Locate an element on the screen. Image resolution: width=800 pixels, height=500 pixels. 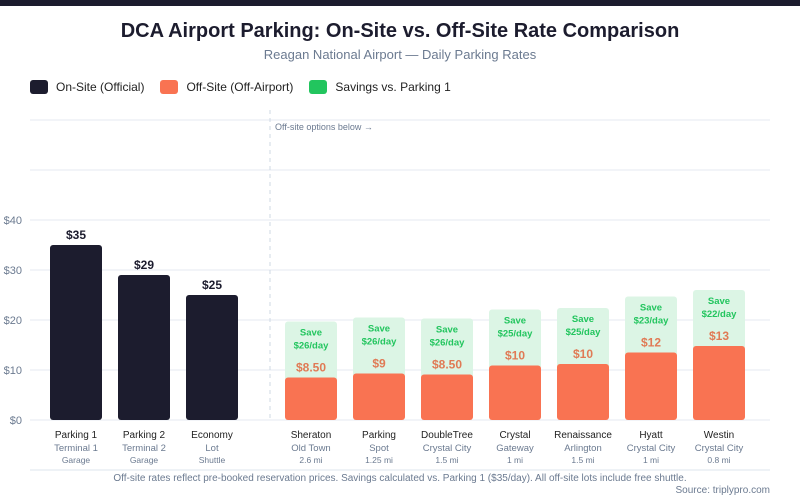
bar-value-label: $29 is located at coordinates (144, 265).